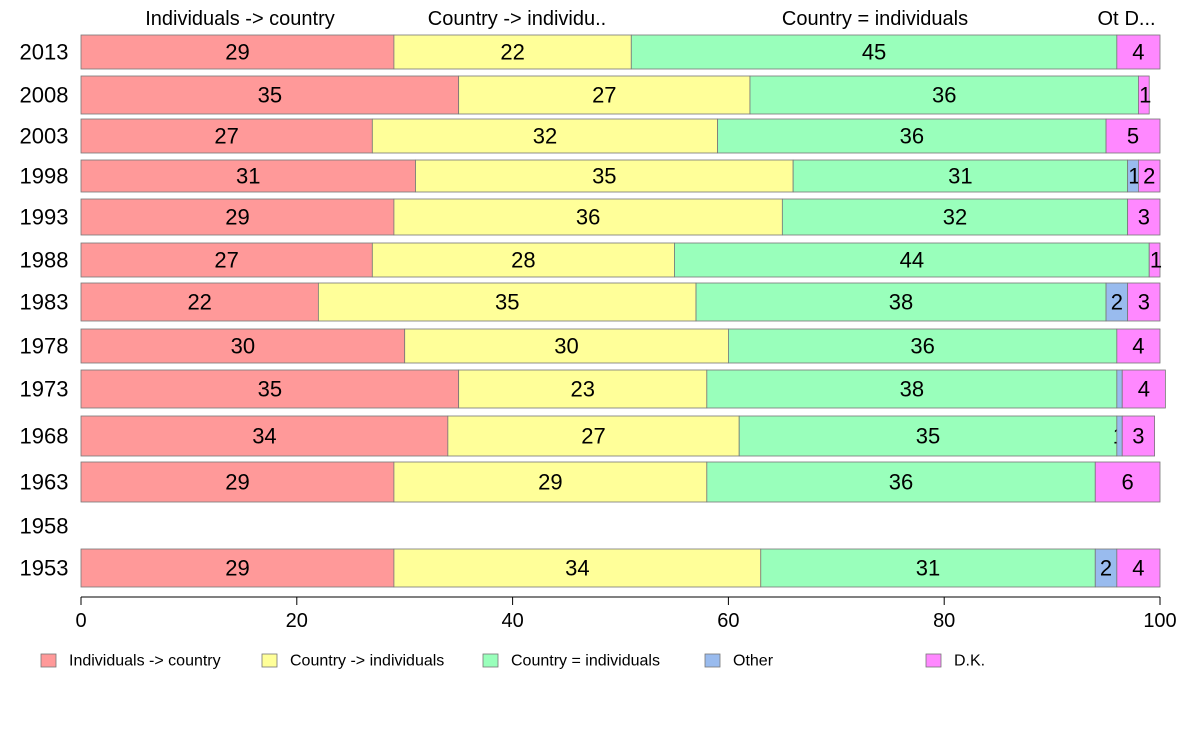 This screenshot has height=736, width=1188. Describe the element at coordinates (240, 19) in the screenshot. I see `top-label: Individuals -> country` at that location.